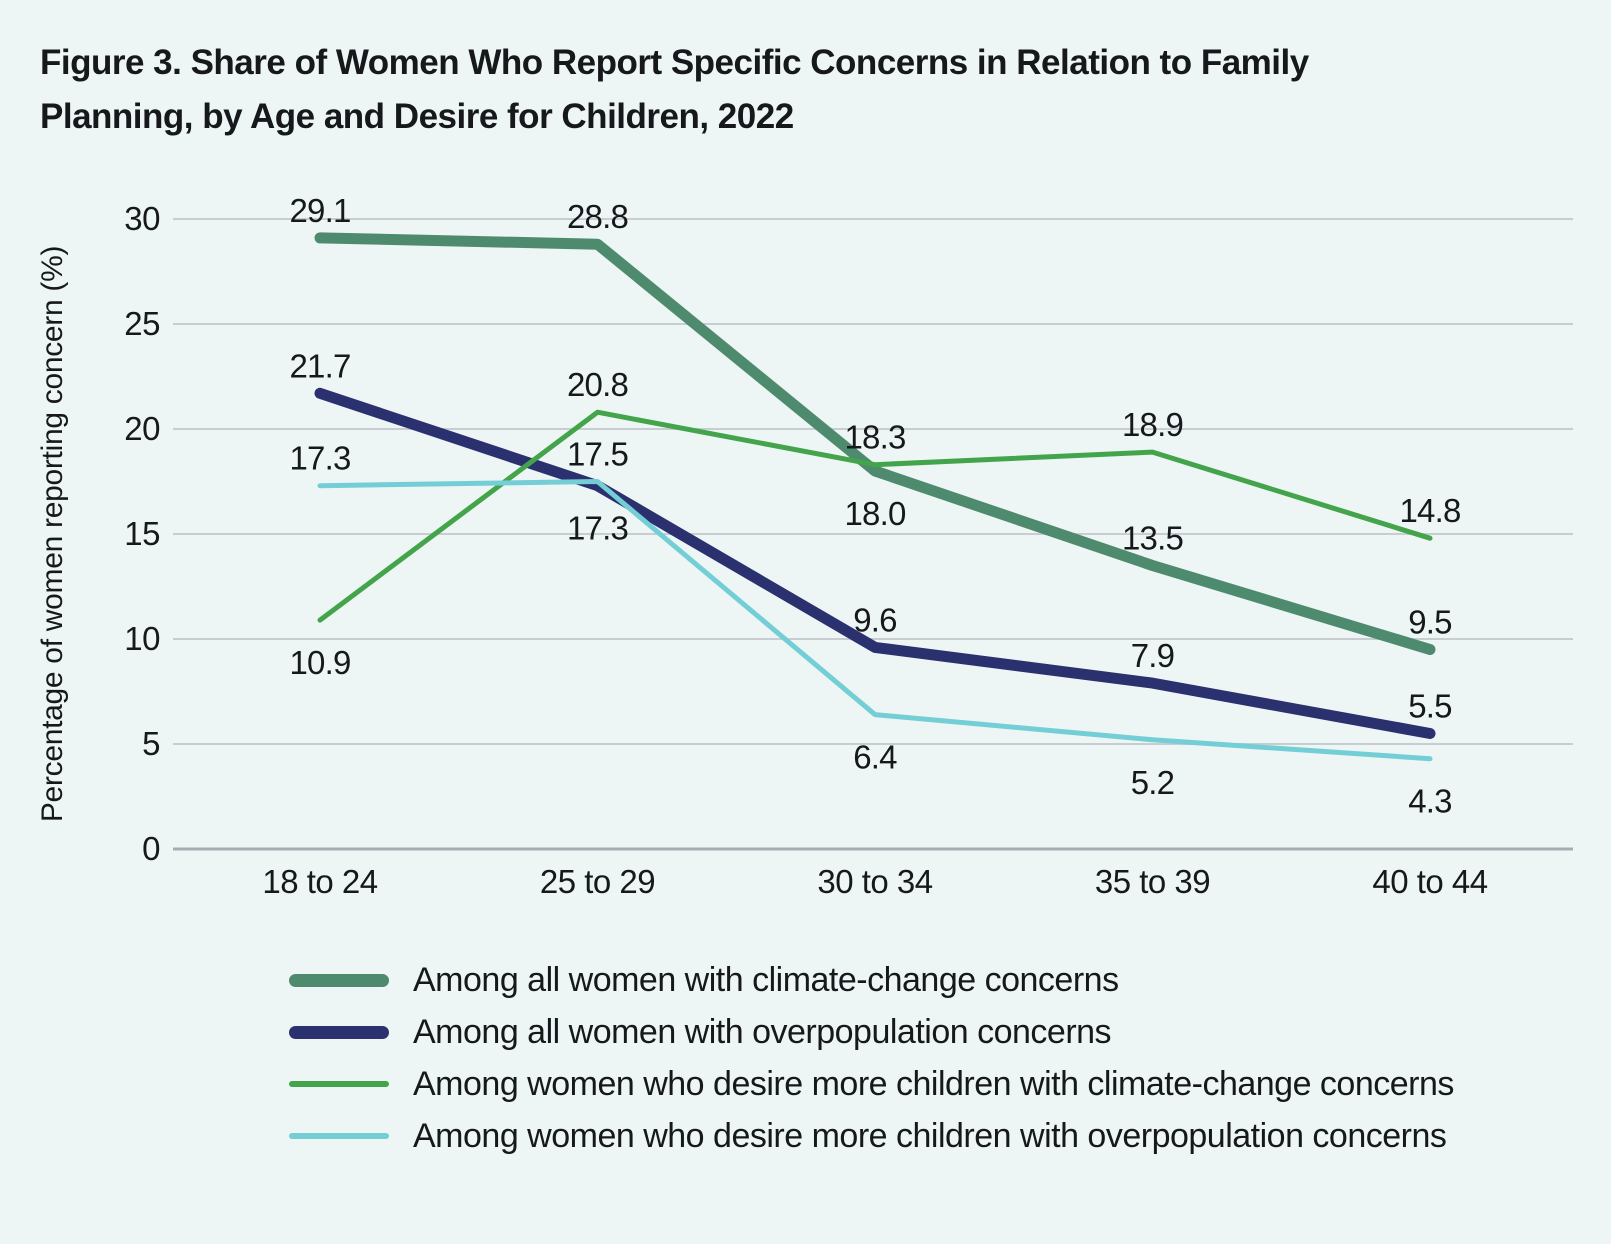 The width and height of the screenshot is (1611, 1244). I want to click on data-label: 5.5, so click(1429, 705).